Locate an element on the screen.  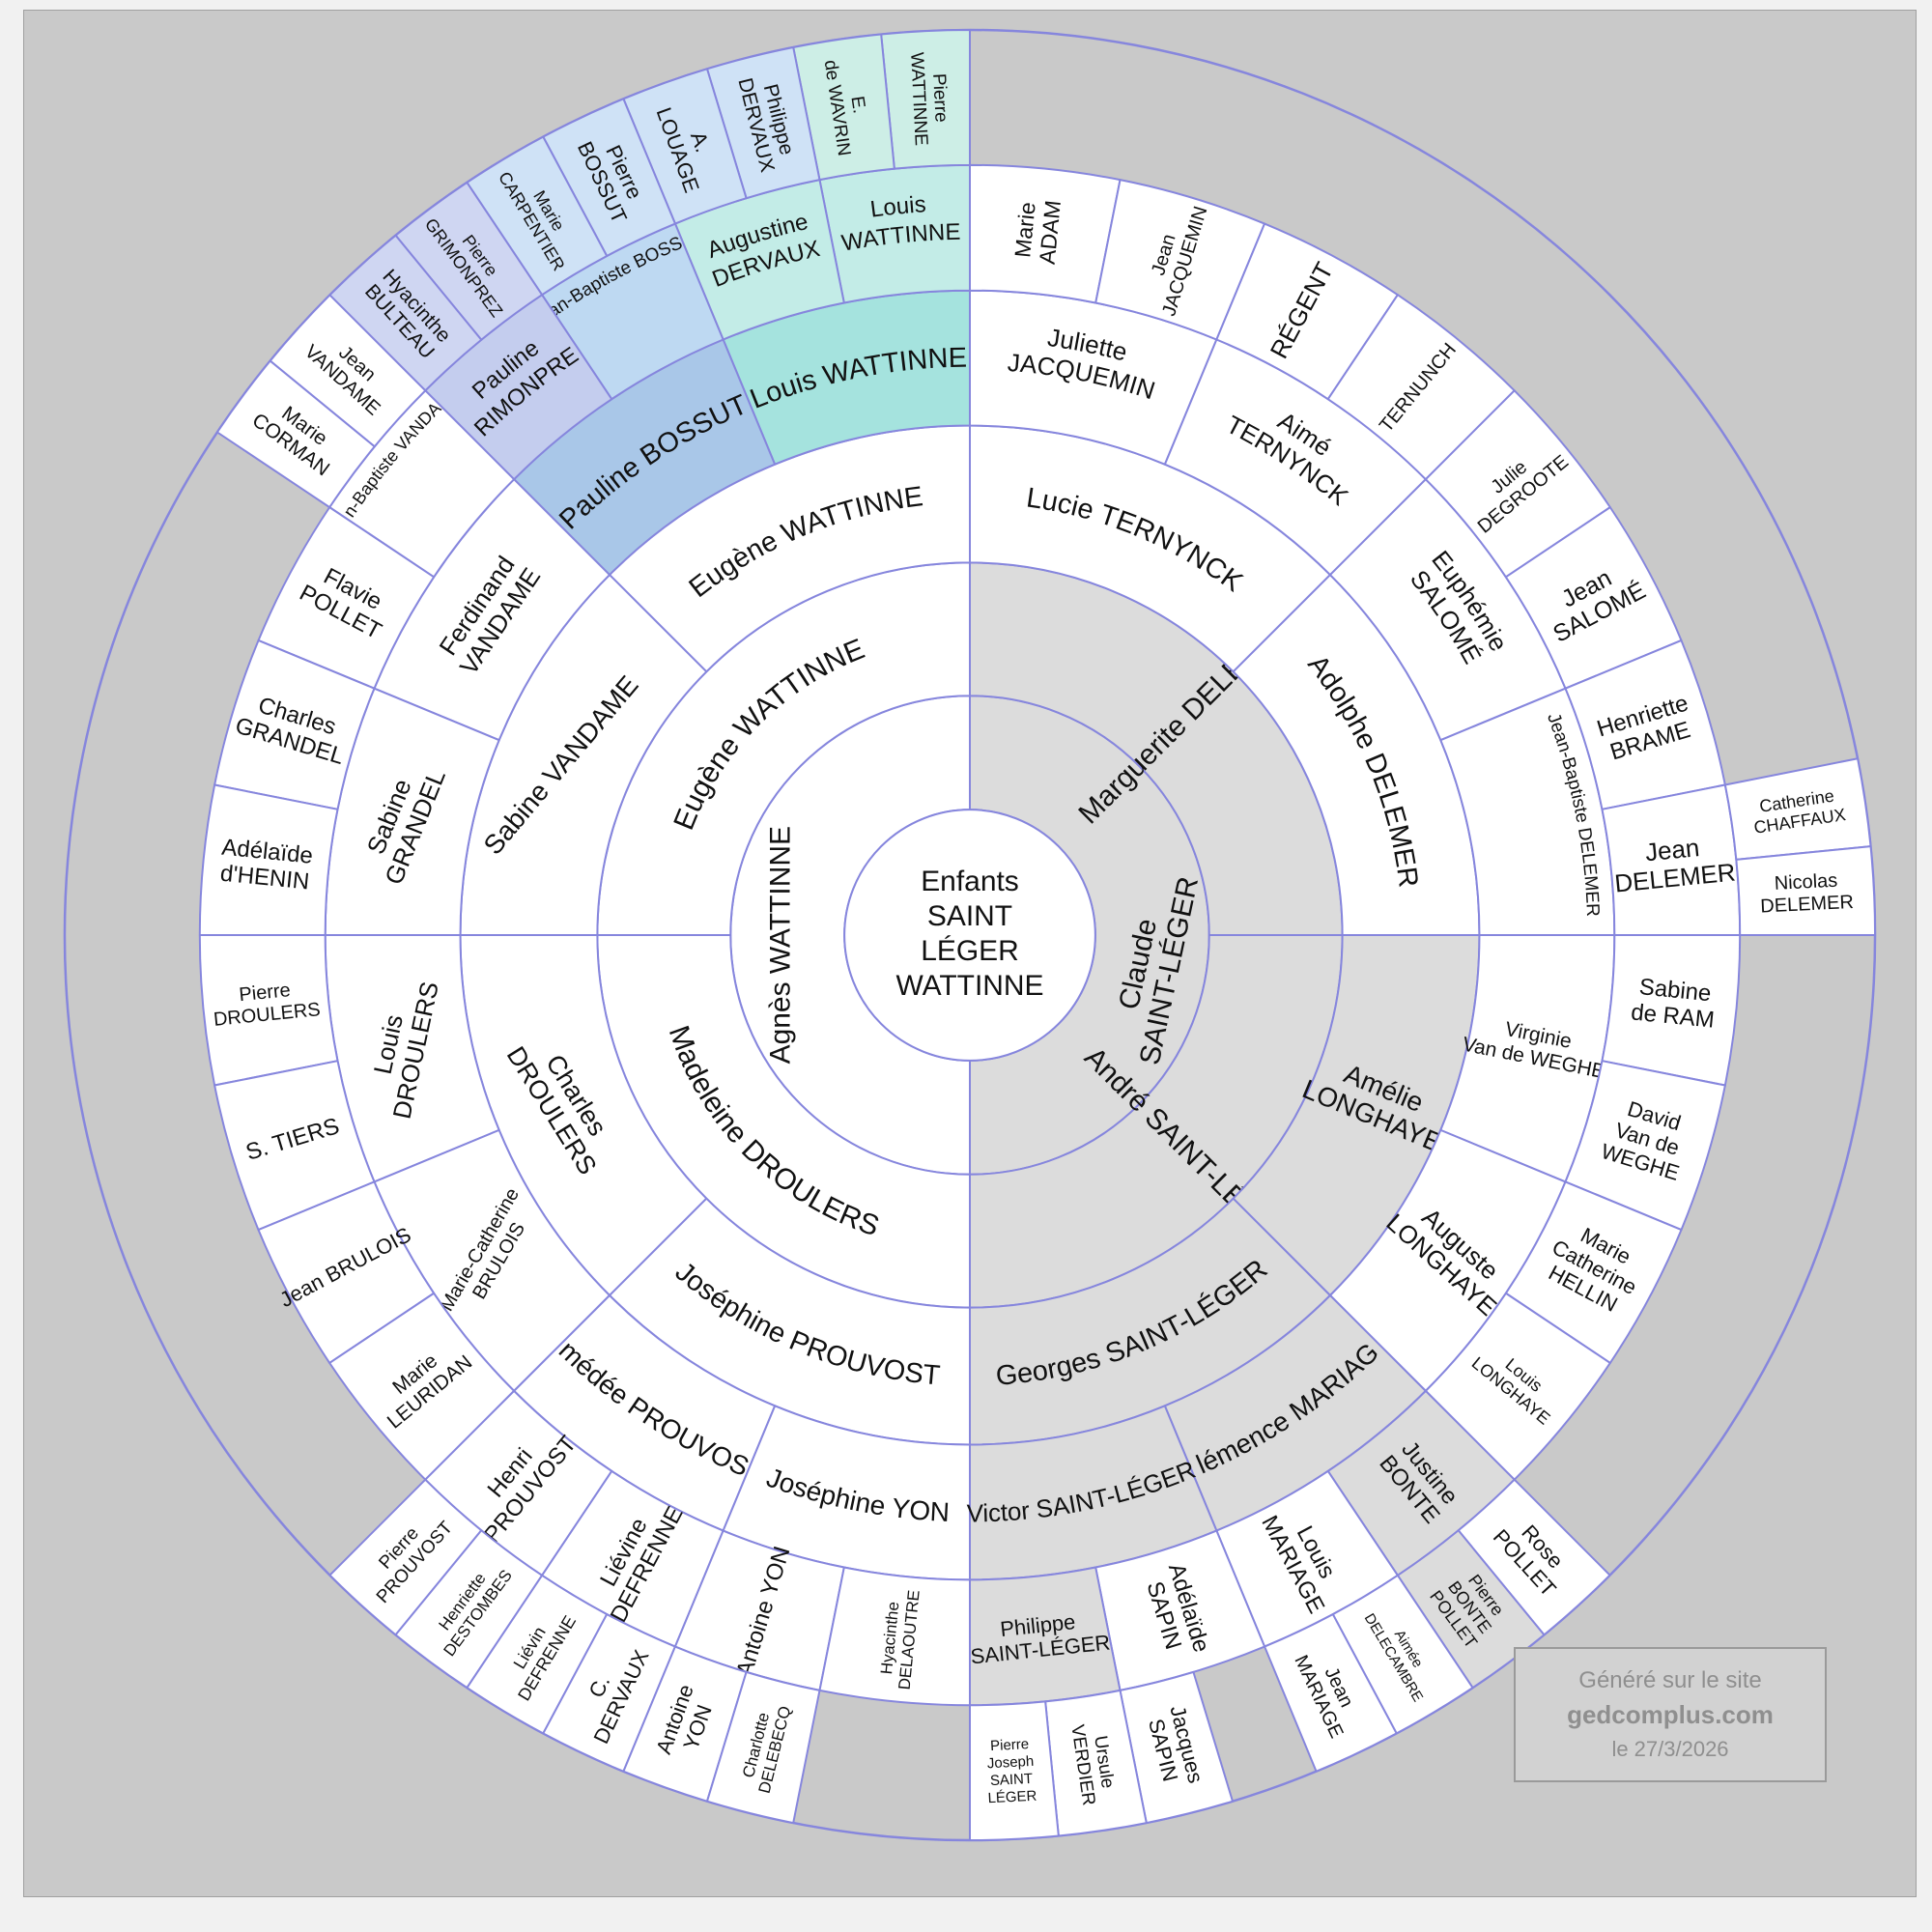
center-circle is located at coordinates (969, 935).